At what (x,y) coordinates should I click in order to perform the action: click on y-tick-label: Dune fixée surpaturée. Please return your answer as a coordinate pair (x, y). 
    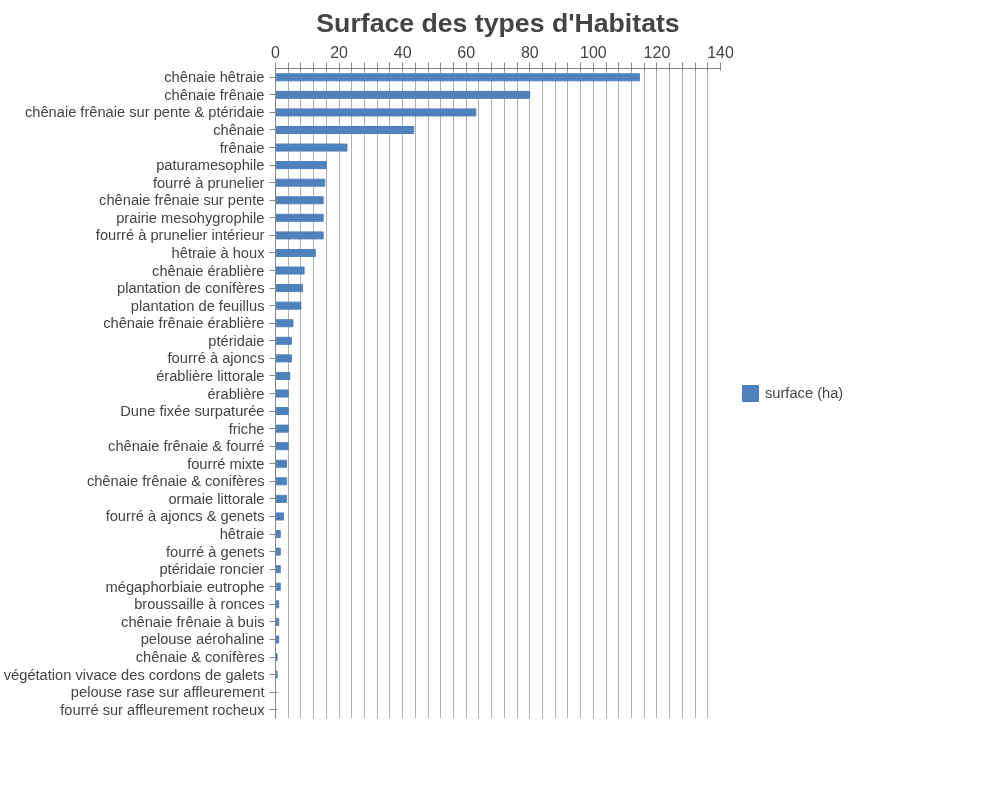
    Looking at the image, I should click on (192, 411).